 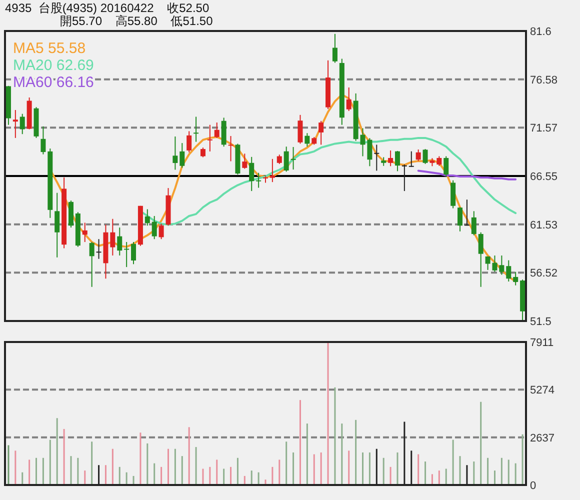 I want to click on y-tick-label: 5274, so click(x=542, y=390).